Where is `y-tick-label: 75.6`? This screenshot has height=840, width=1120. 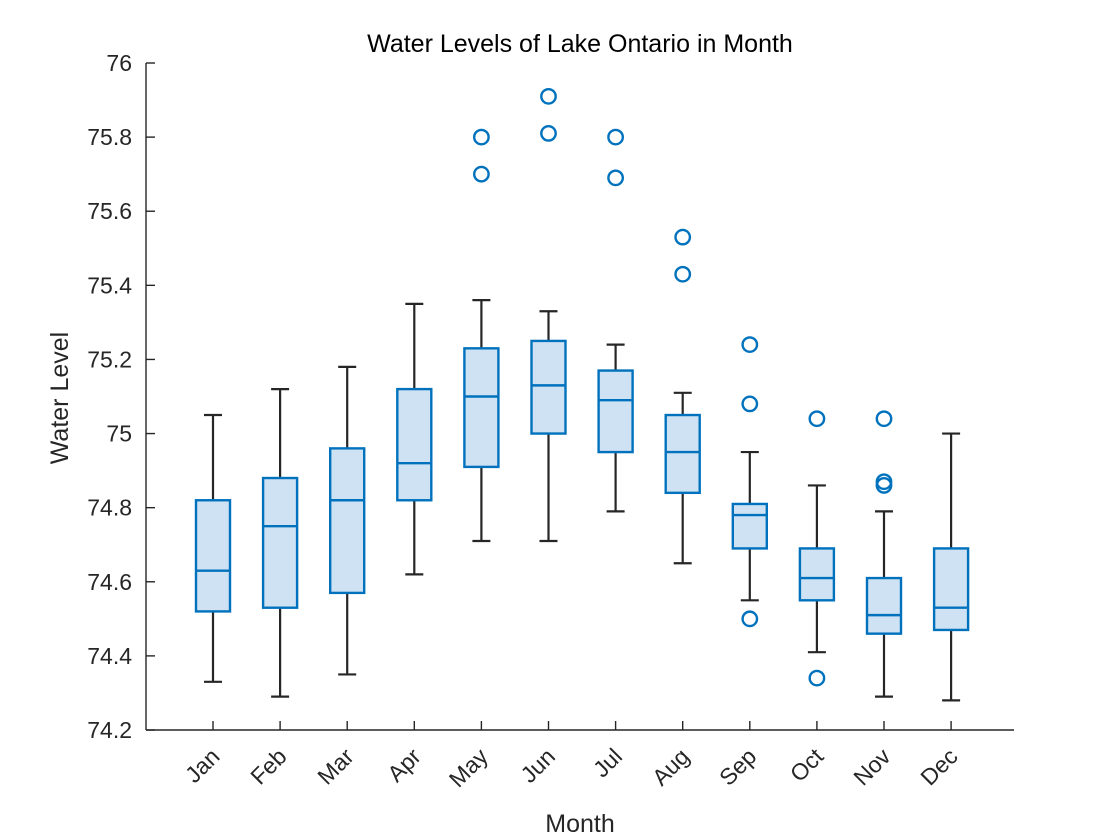
y-tick-label: 75.6 is located at coordinates (109, 211).